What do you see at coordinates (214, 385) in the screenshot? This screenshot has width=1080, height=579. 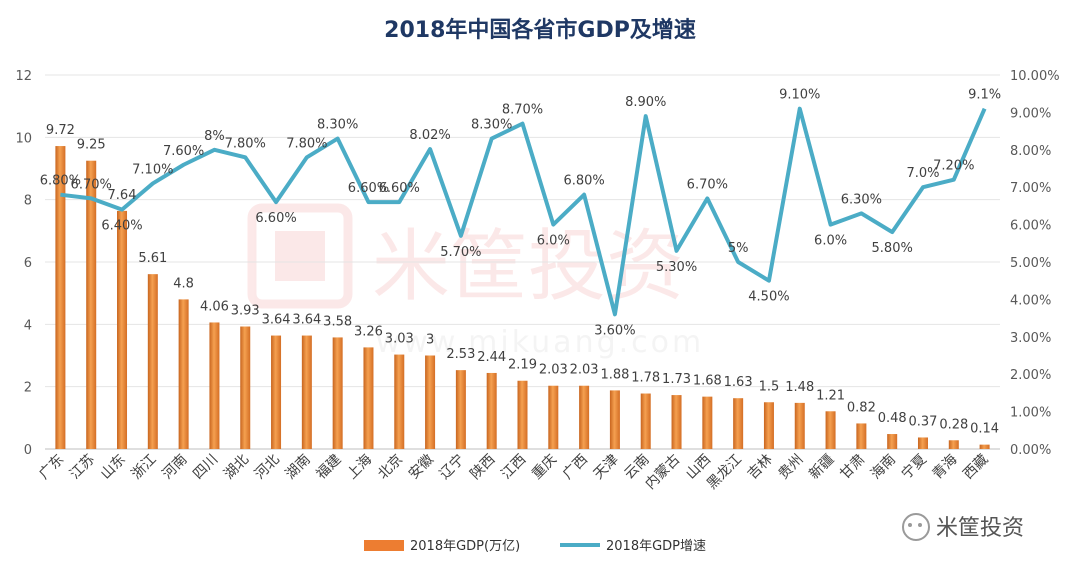 I see `bar-四川` at bounding box center [214, 385].